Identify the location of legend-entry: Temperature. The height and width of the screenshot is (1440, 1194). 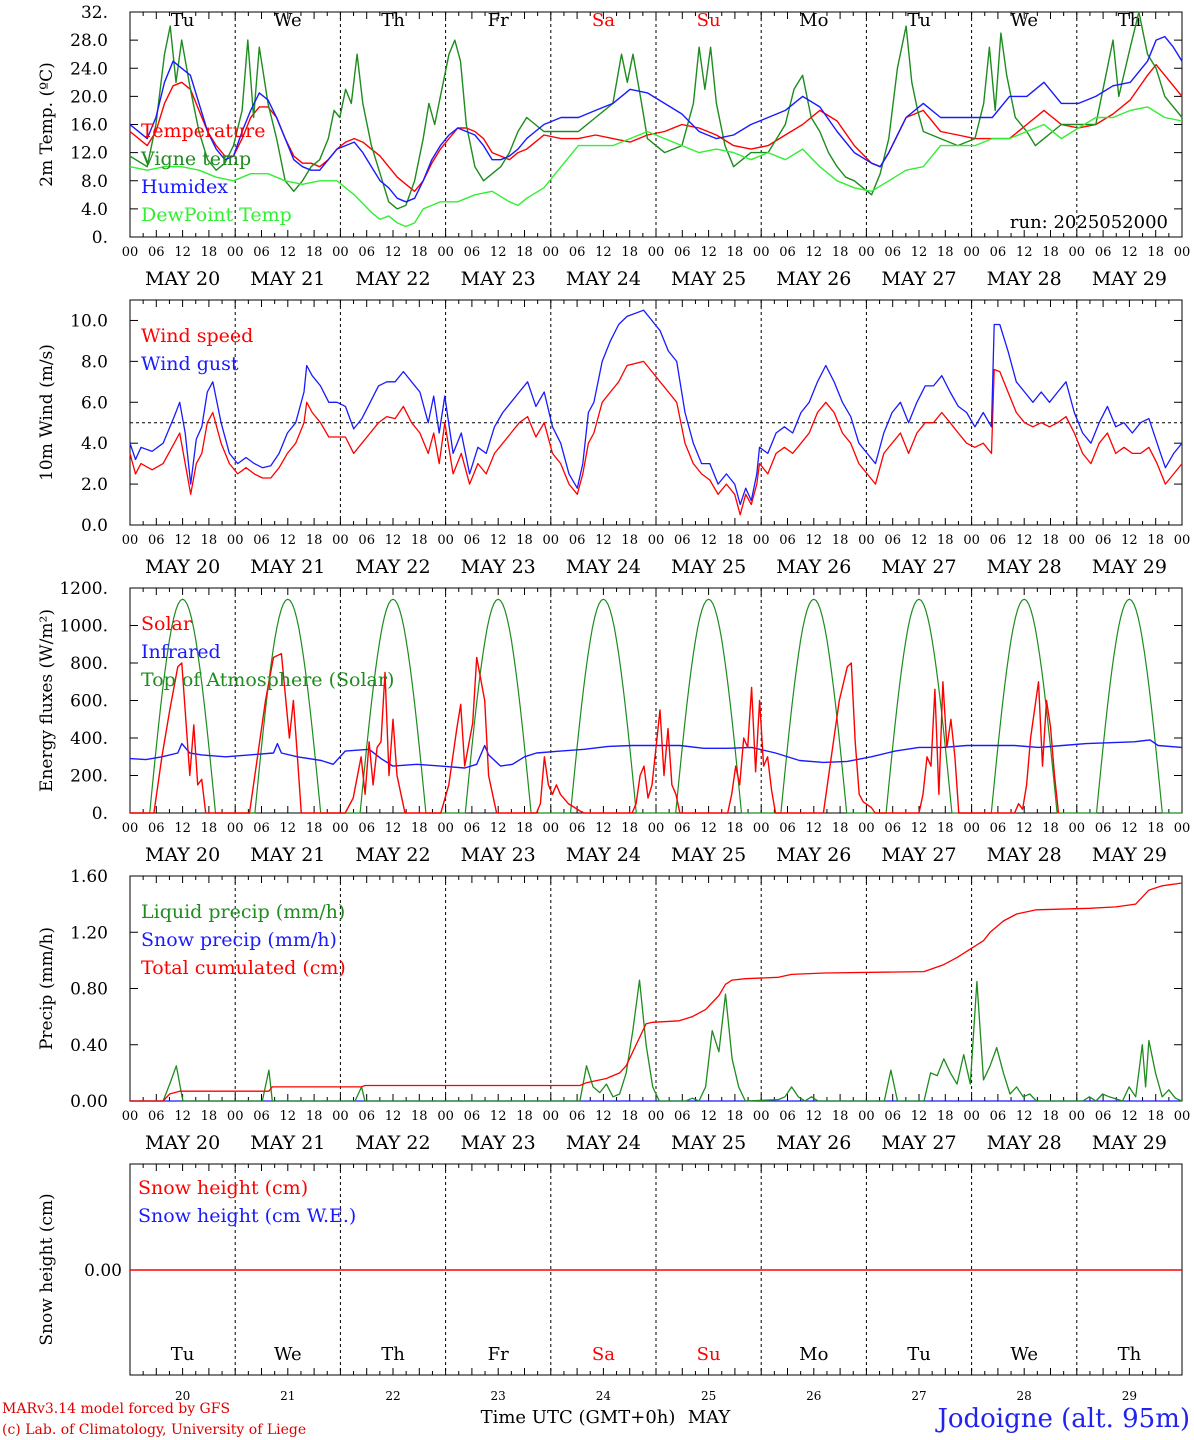
(203, 131).